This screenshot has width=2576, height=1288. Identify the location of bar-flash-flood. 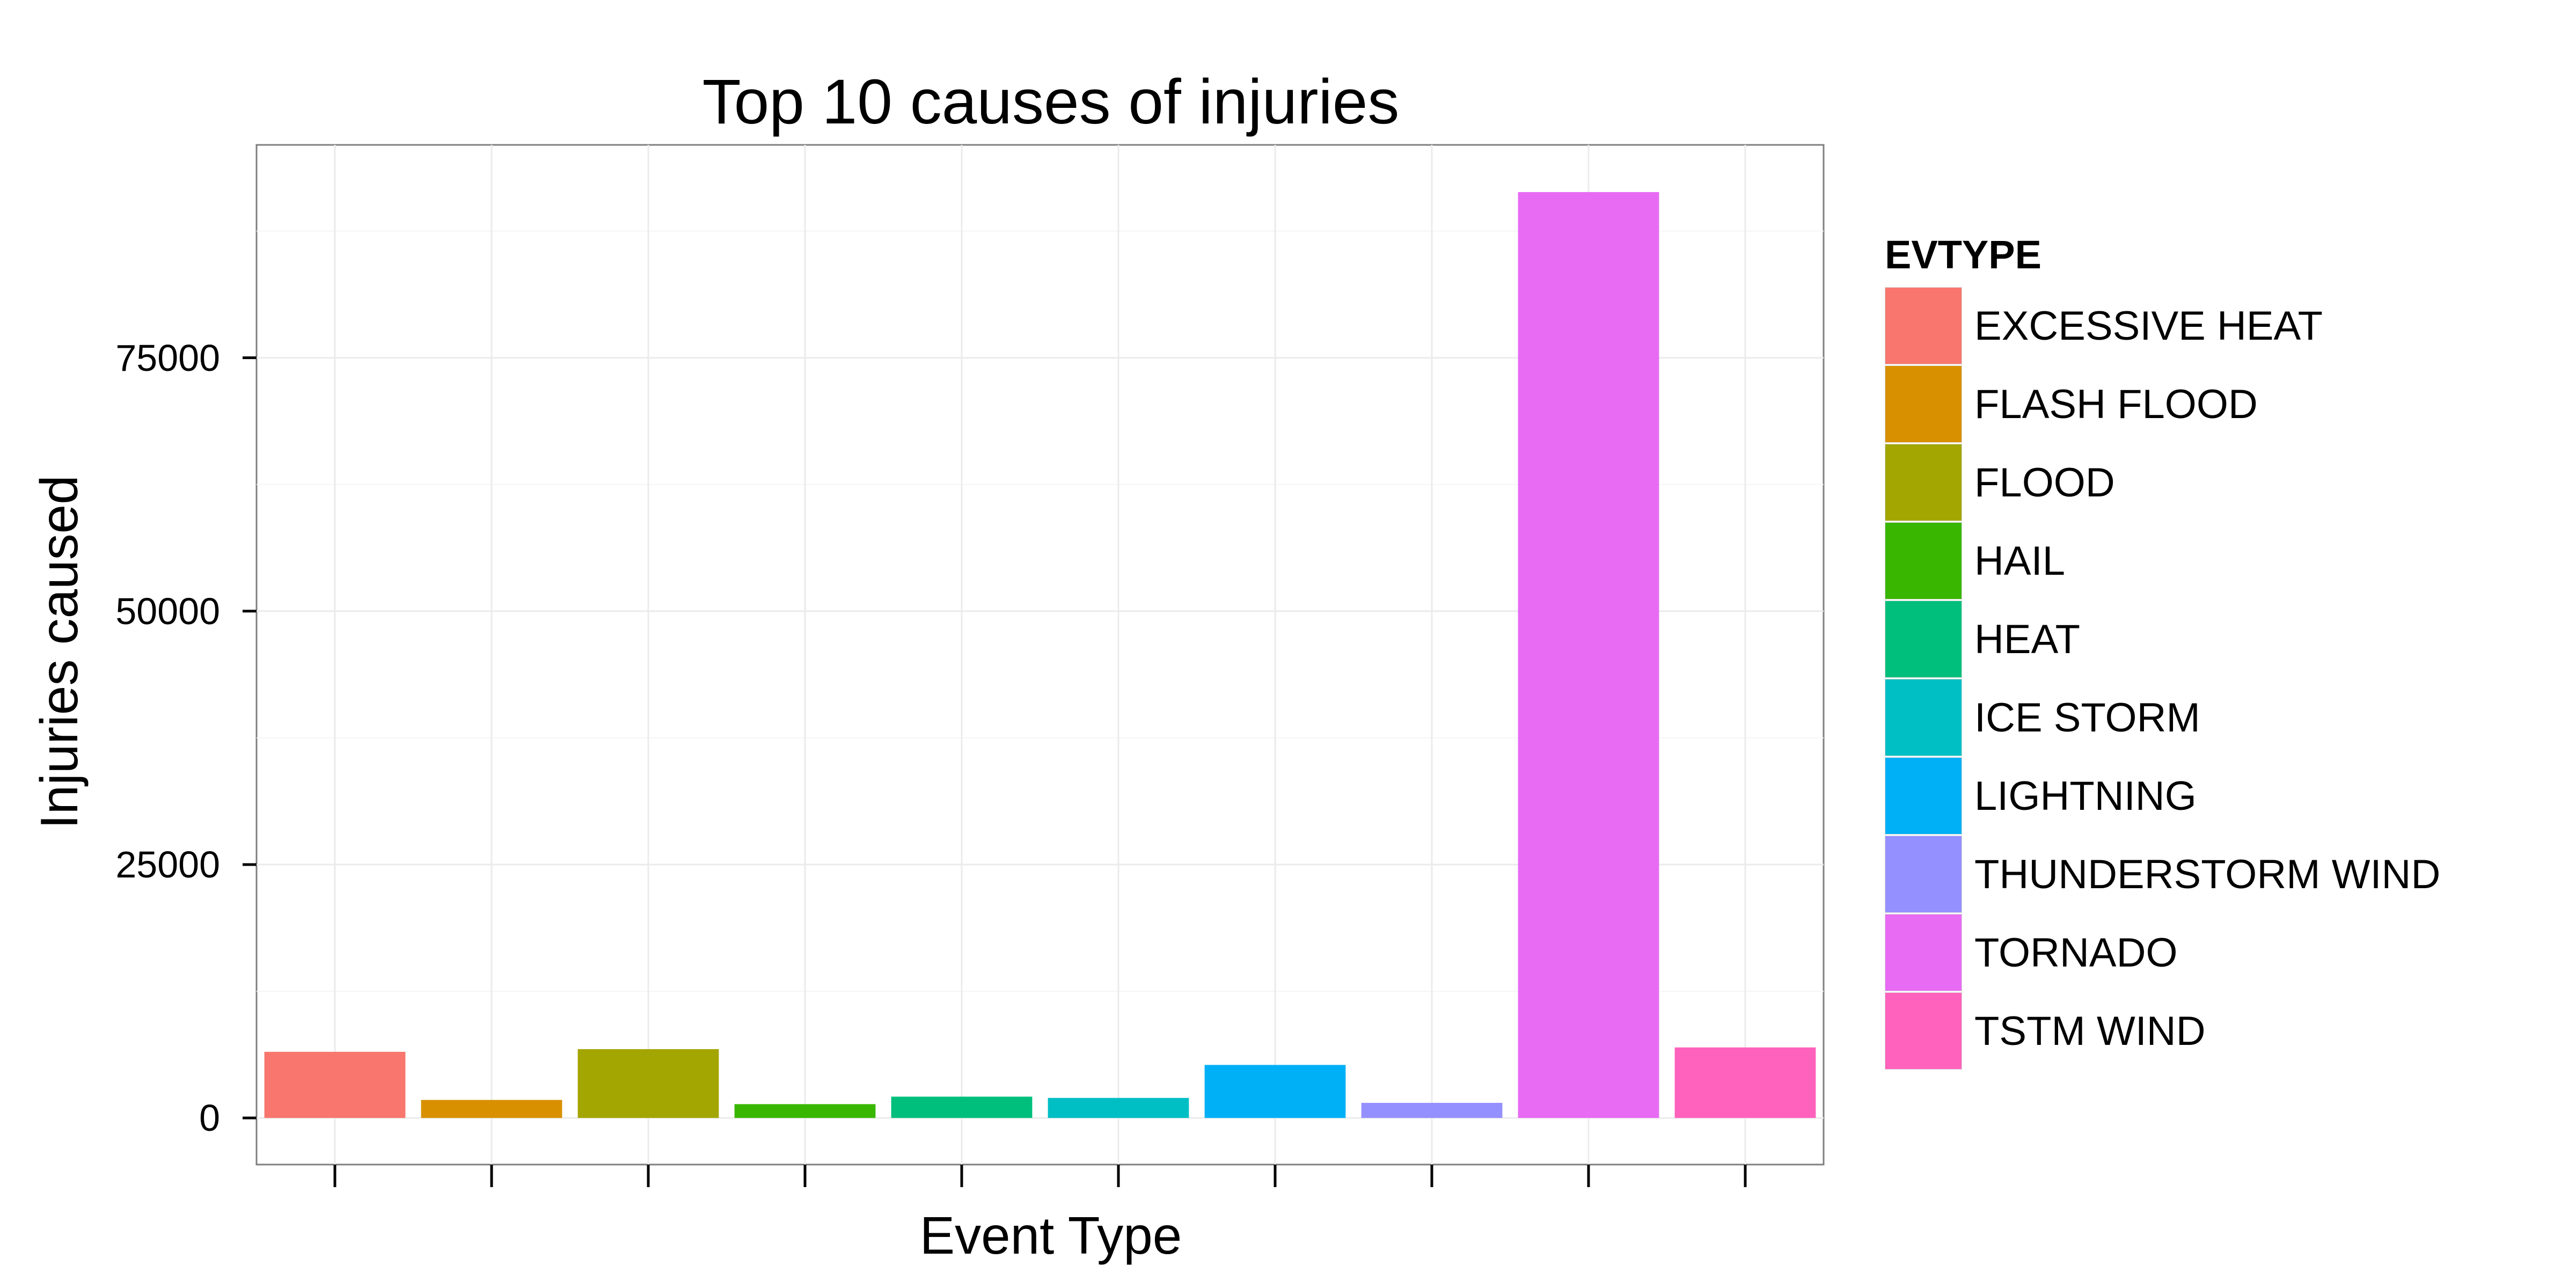
(491, 1109).